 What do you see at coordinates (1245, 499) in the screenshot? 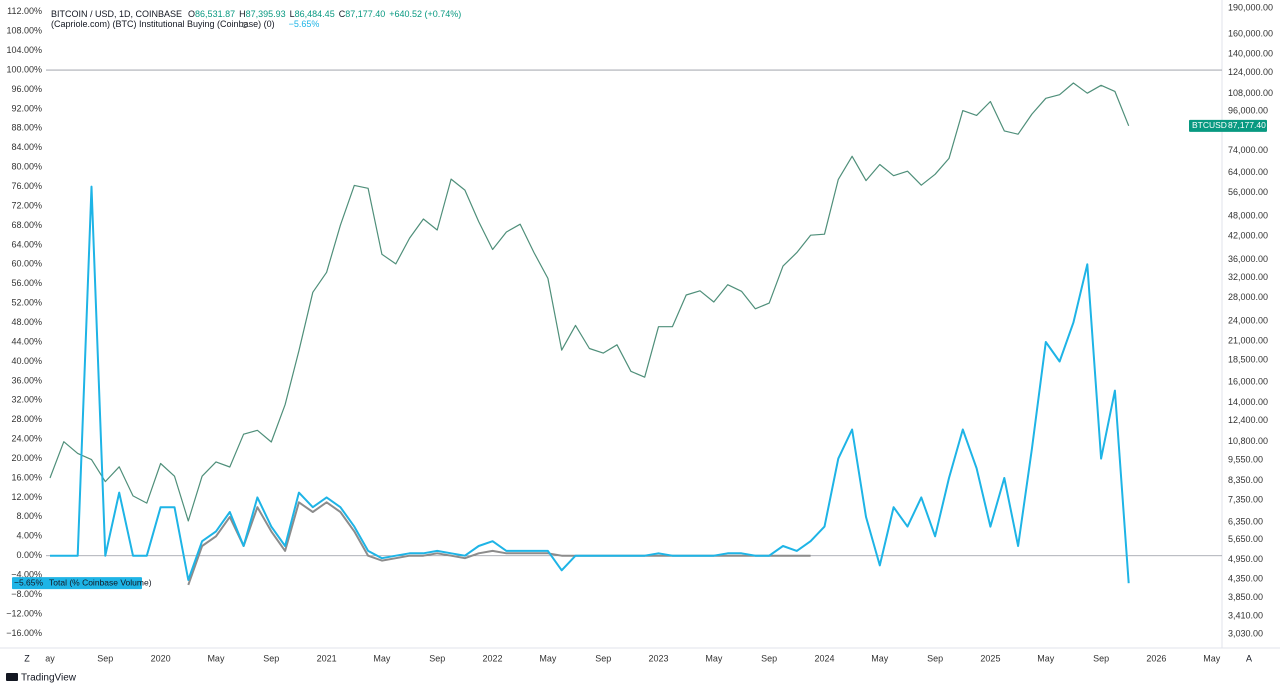
I see `y2-tick-label: 7,350.00` at bounding box center [1245, 499].